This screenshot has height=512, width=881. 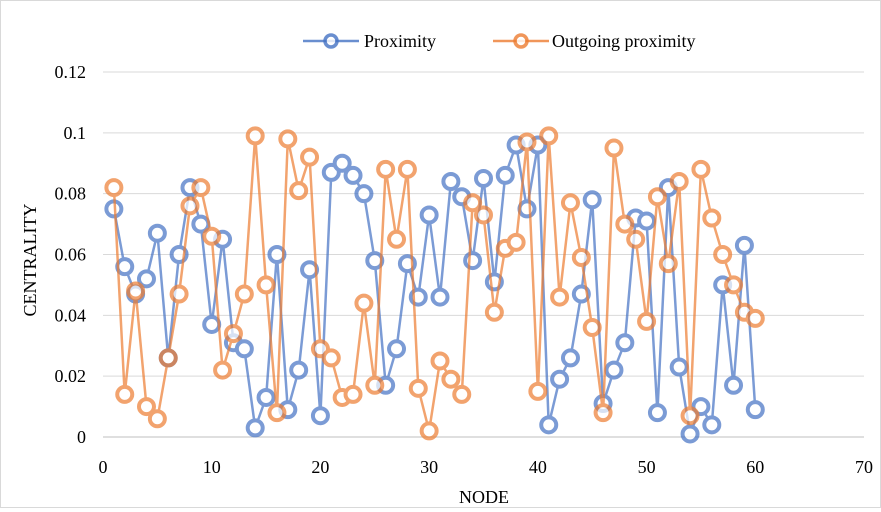 I want to click on x-tick-label: 60, so click(x=755, y=467).